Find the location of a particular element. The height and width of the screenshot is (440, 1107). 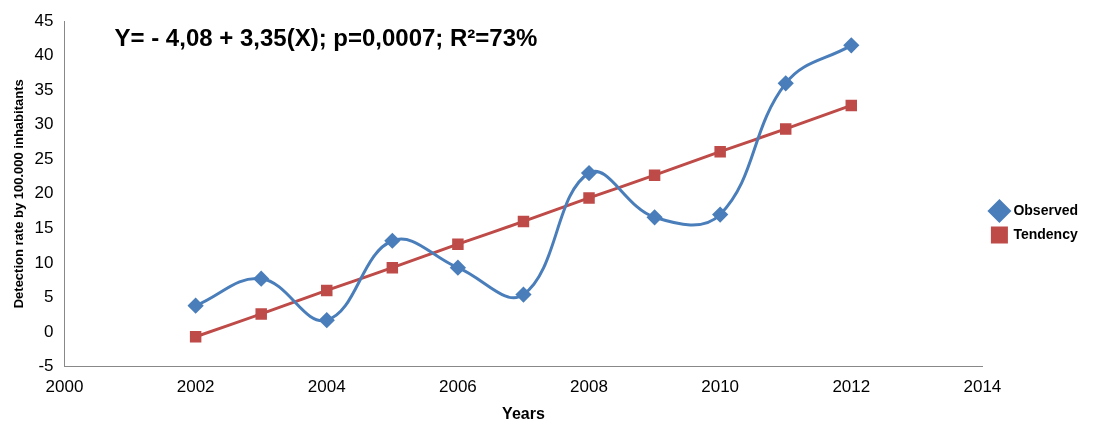

x-tick-label: 2006 is located at coordinates (457, 387).